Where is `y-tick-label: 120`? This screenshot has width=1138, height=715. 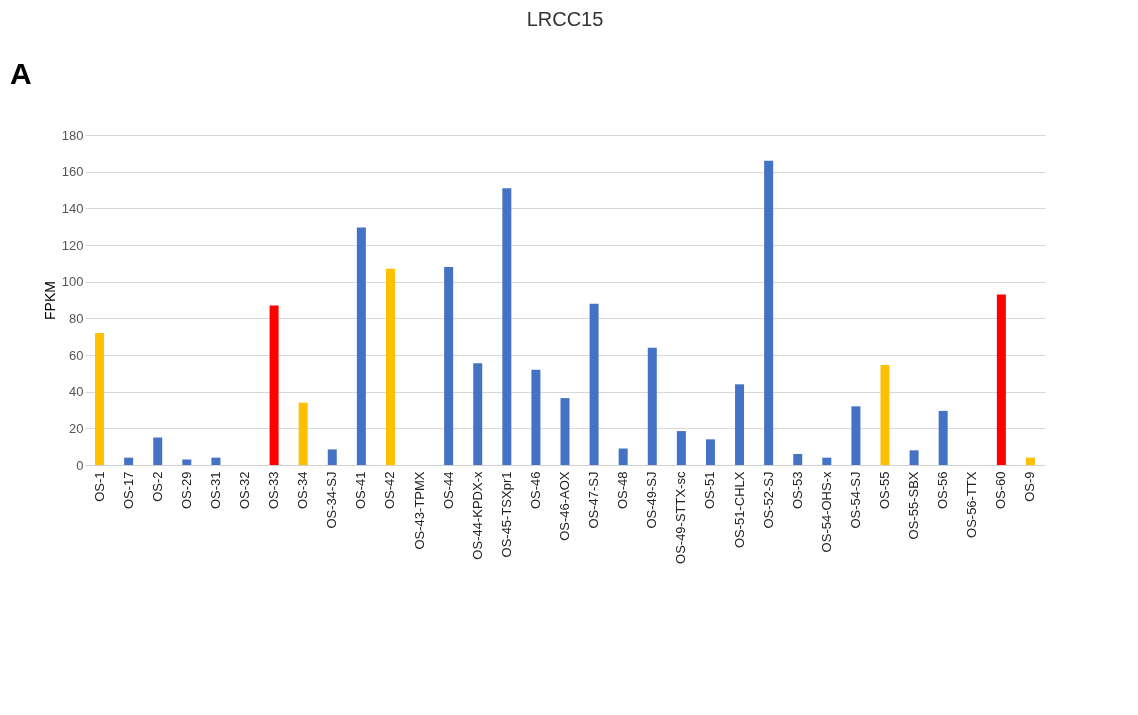 y-tick-label: 120 is located at coordinates (72, 245).